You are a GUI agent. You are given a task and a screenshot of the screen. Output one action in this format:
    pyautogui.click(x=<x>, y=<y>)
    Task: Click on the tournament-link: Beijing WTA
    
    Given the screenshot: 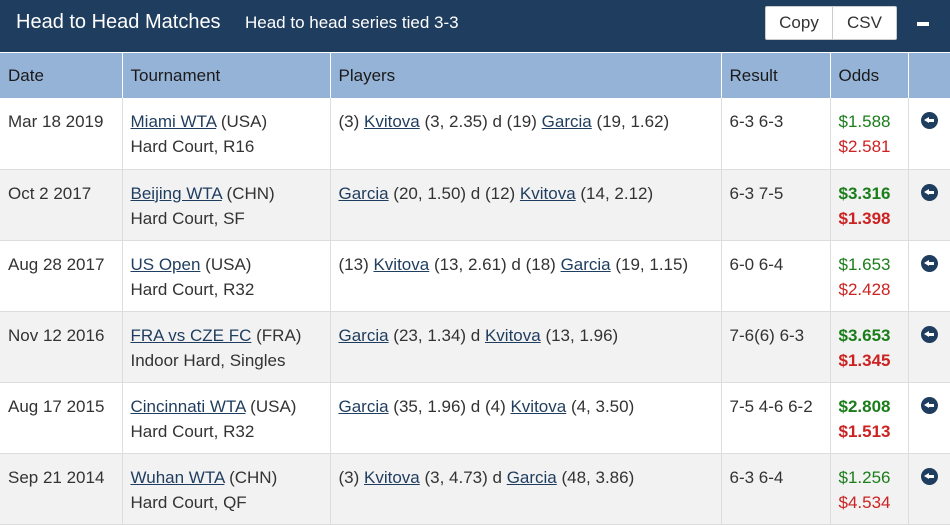 What is the action you would take?
    pyautogui.click(x=176, y=193)
    